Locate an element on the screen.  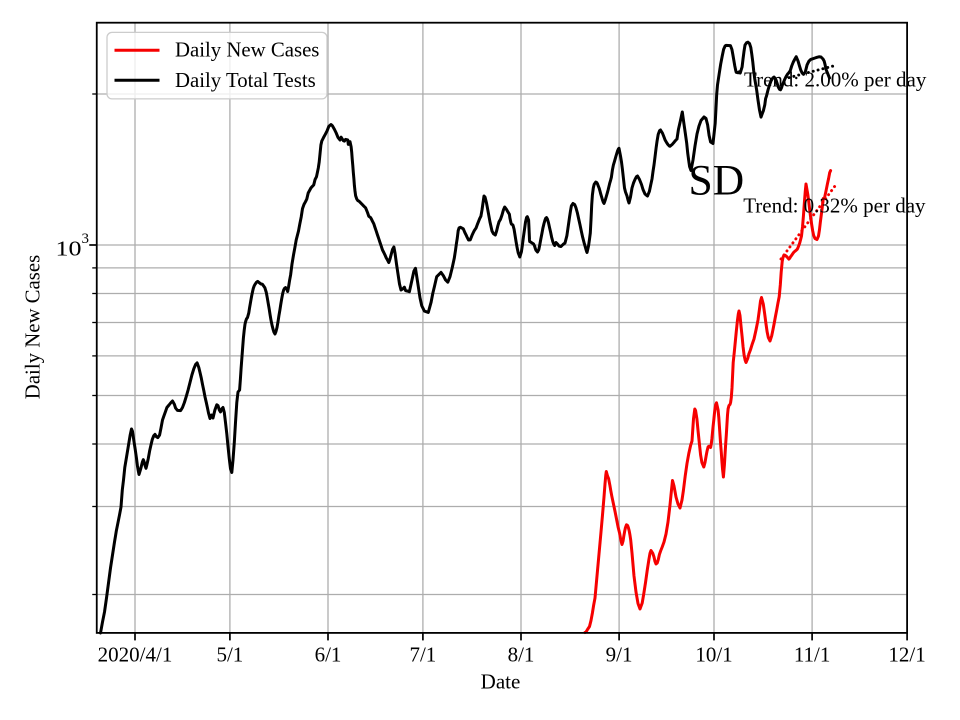
svg-text: 10/1 is located at coordinates (713, 655).